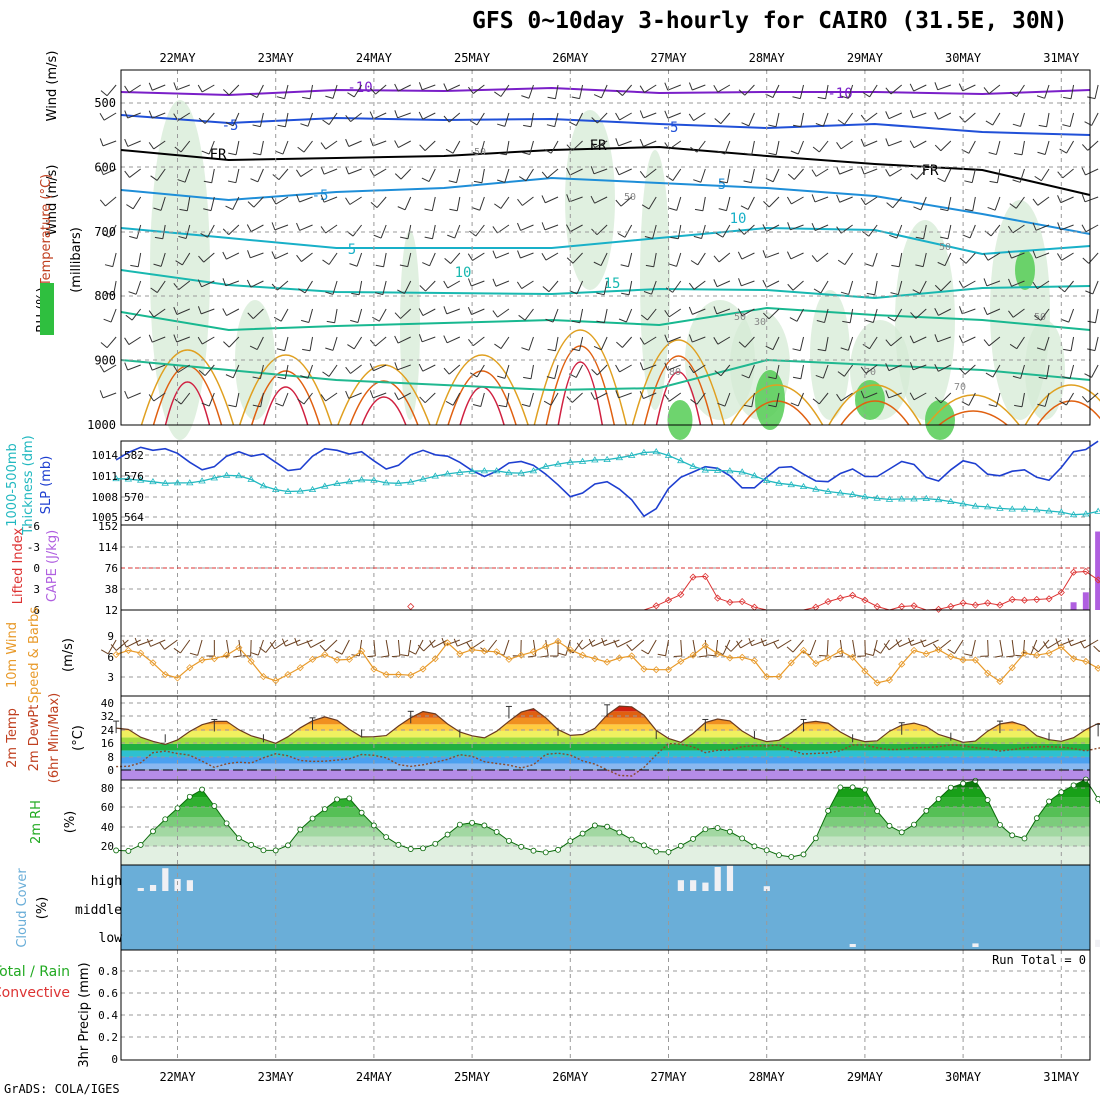  What do you see at coordinates (705, 576) in the screenshot?
I see `lifted-index-marker` at bounding box center [705, 576].